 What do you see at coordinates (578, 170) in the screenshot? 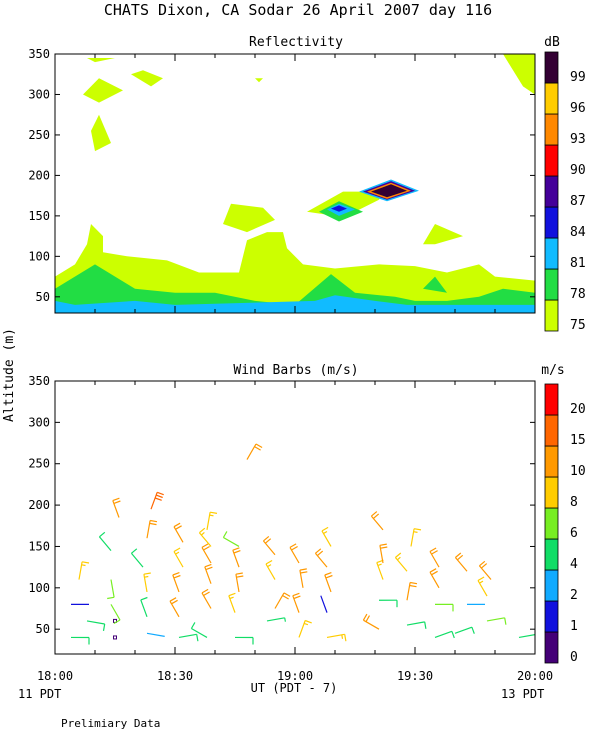
I see `reflectivity-colorbar-label: 90` at bounding box center [578, 170].